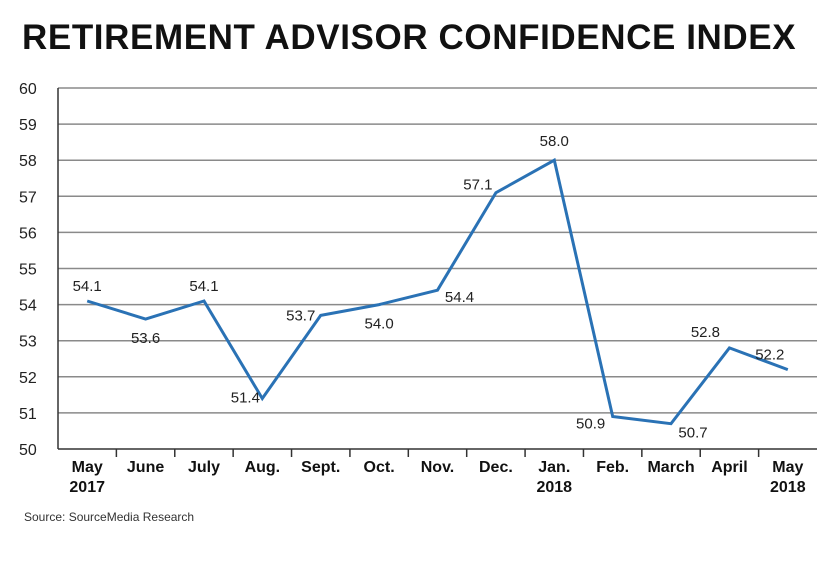 Image resolution: width=840 pixels, height=570 pixels. What do you see at coordinates (245, 397) in the screenshot?
I see `data-label: 51.4` at bounding box center [245, 397].